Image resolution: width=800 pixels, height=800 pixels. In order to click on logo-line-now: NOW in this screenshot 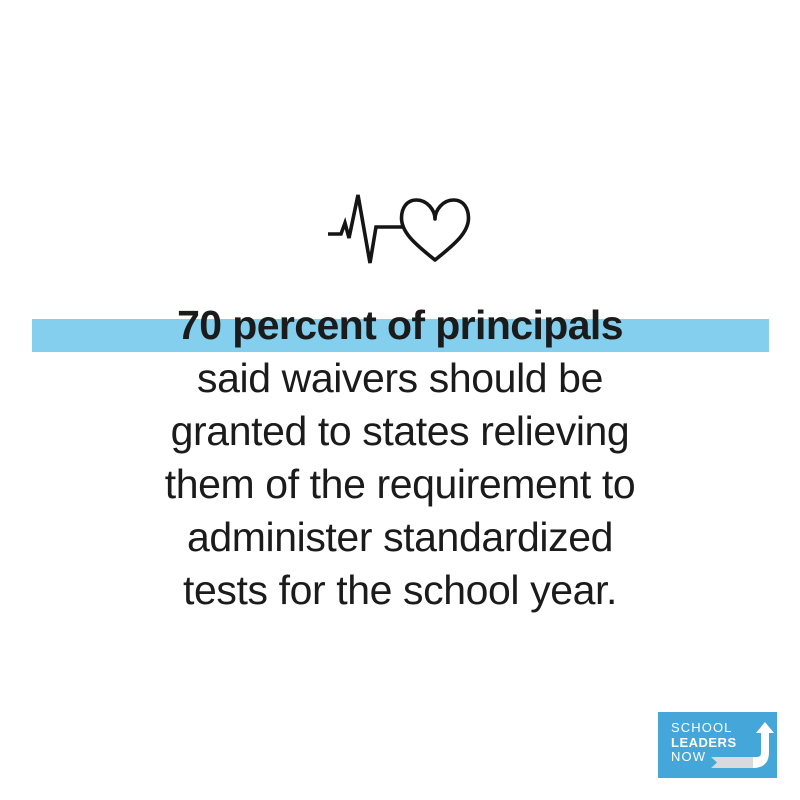, I will do `click(689, 757)`.